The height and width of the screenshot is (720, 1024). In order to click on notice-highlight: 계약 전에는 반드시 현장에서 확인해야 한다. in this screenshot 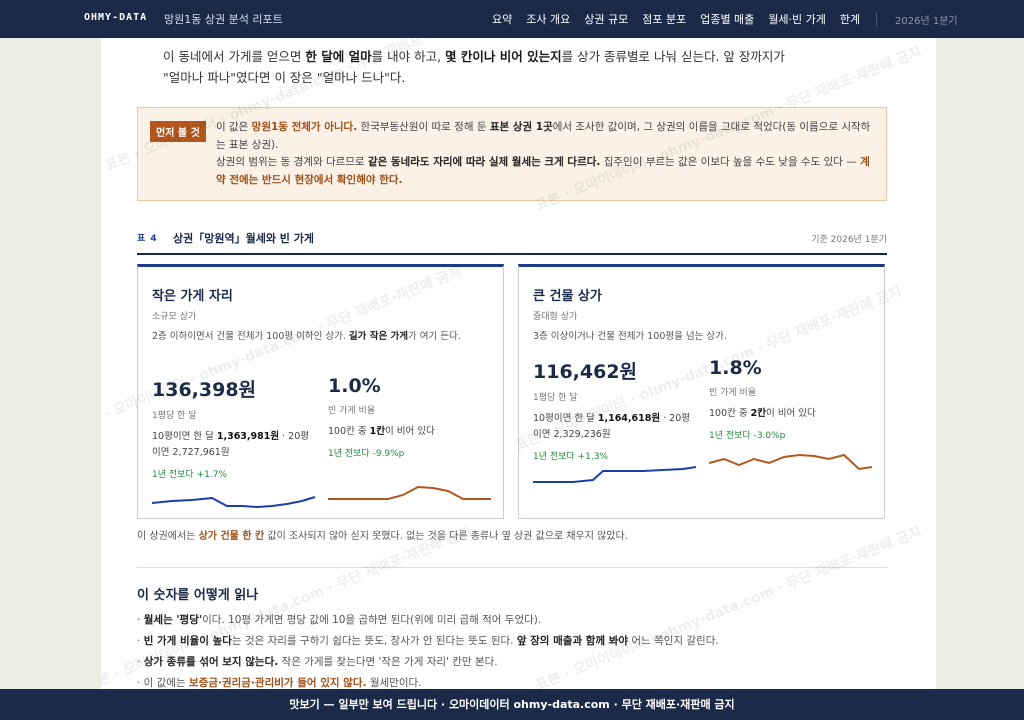, I will do `click(543, 171)`.